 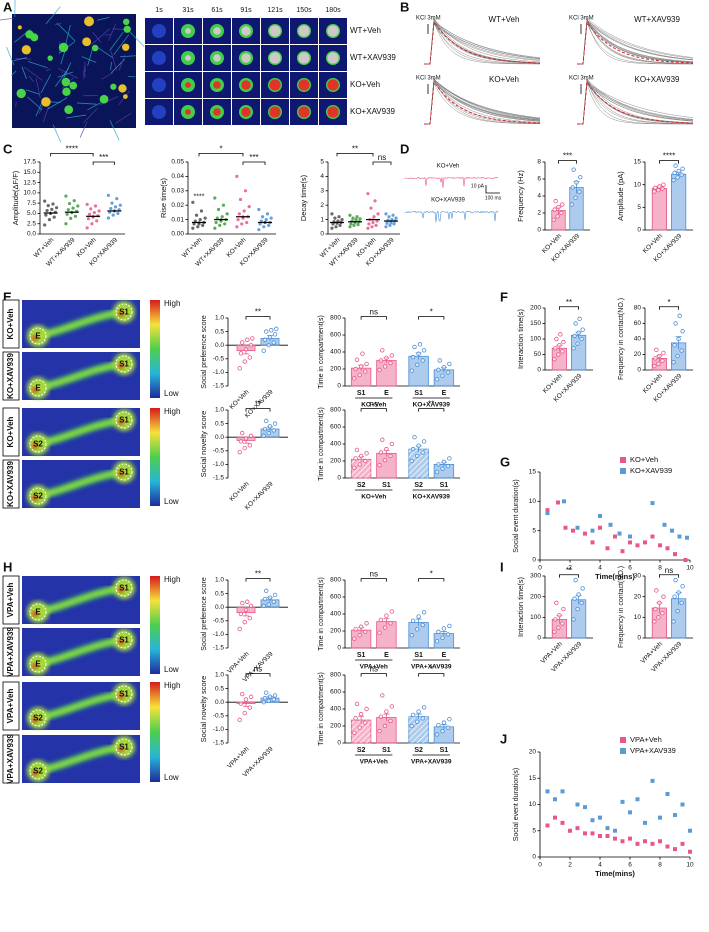 What do you see at coordinates (539, 638) in the screenshot?
I see `y-tick-label: 0` at bounding box center [539, 638].